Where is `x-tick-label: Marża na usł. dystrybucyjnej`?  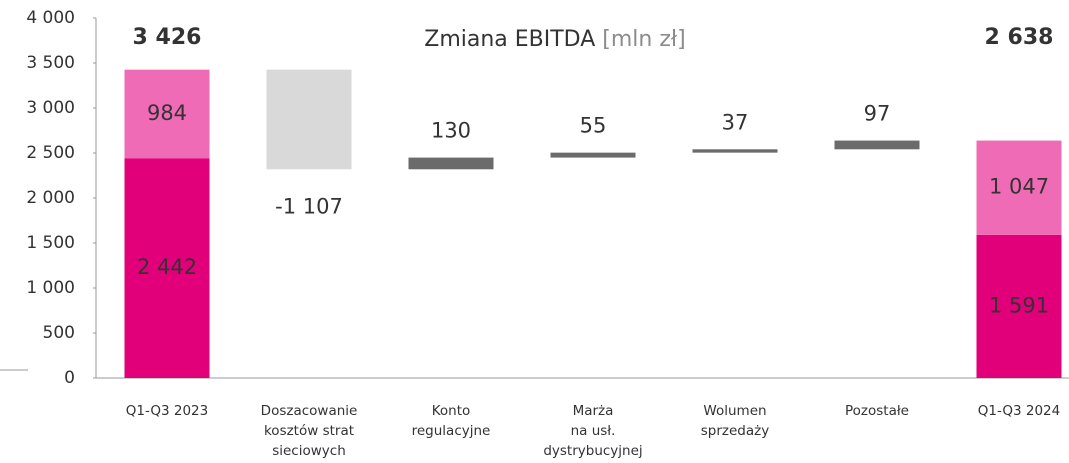 x-tick-label: Marża na usł. dystrybucyjnej is located at coordinates (593, 431).